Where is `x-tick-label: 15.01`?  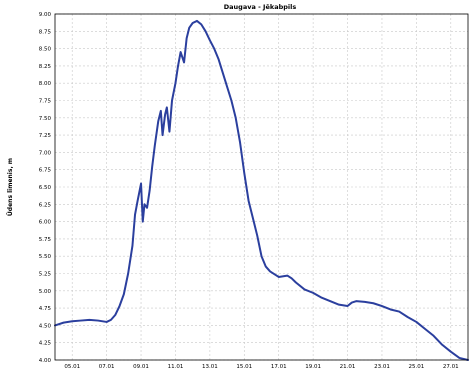 x-tick-label: 15.01 is located at coordinates (244, 367).